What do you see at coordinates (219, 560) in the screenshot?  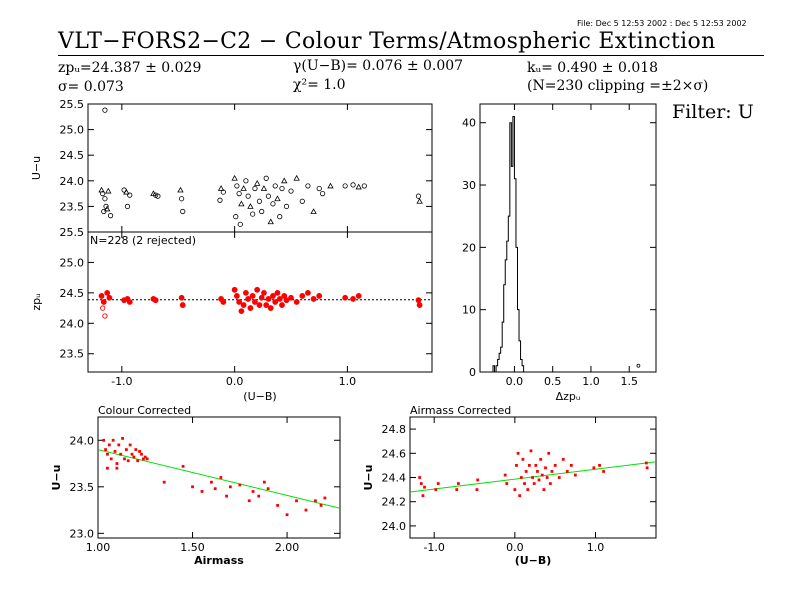 I see `colour-xlabel: Airmass` at bounding box center [219, 560].